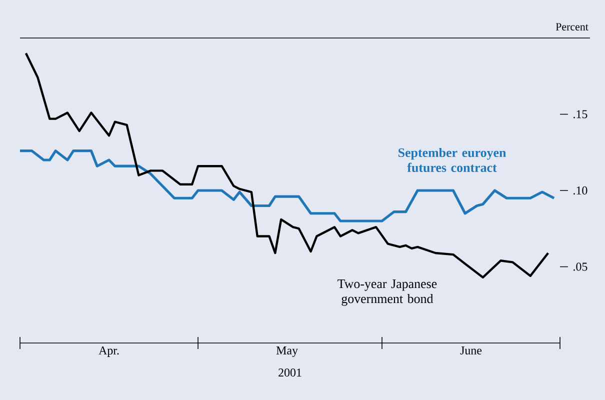 The width and height of the screenshot is (605, 400). What do you see at coordinates (387, 293) in the screenshot?
I see `text: Two-year Japanese government bond` at bounding box center [387, 293].